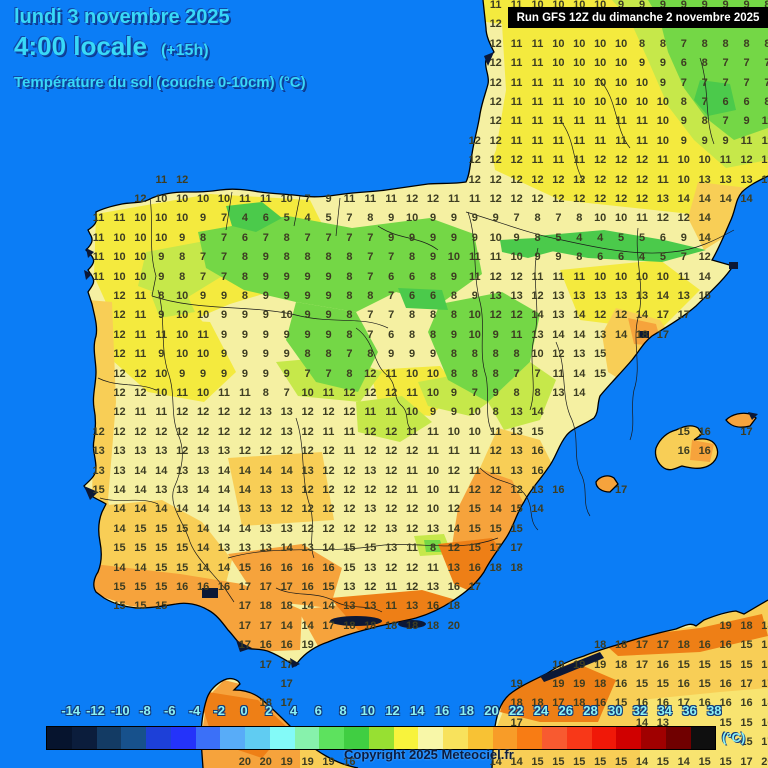 This screenshot has height=768, width=768. Describe the element at coordinates (702, 451) in the screenshot. I see `zone-mallorca-east` at that location.